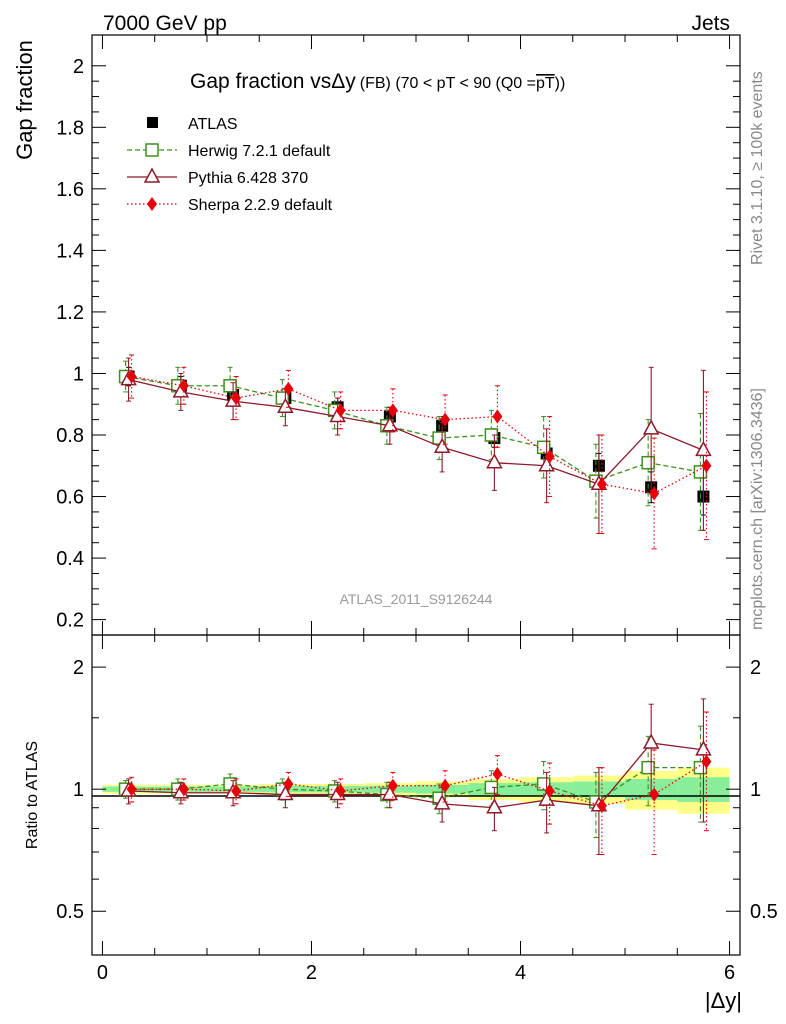 This screenshot has height=1024, width=786. I want to click on title-main-text: Gap fraction vs, so click(260, 81).